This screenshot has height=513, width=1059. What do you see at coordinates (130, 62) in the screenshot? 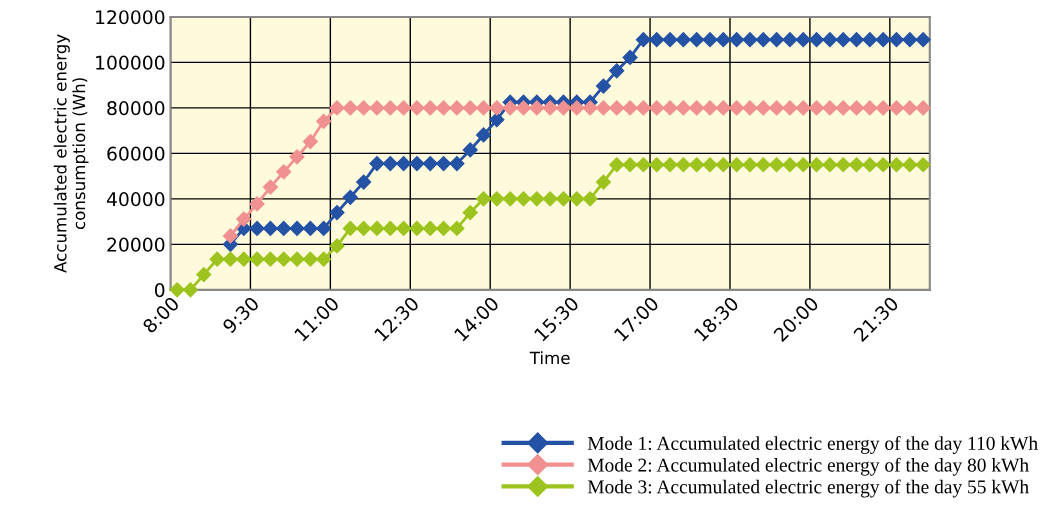
I see `y-tick-label: 100000` at bounding box center [130, 62].